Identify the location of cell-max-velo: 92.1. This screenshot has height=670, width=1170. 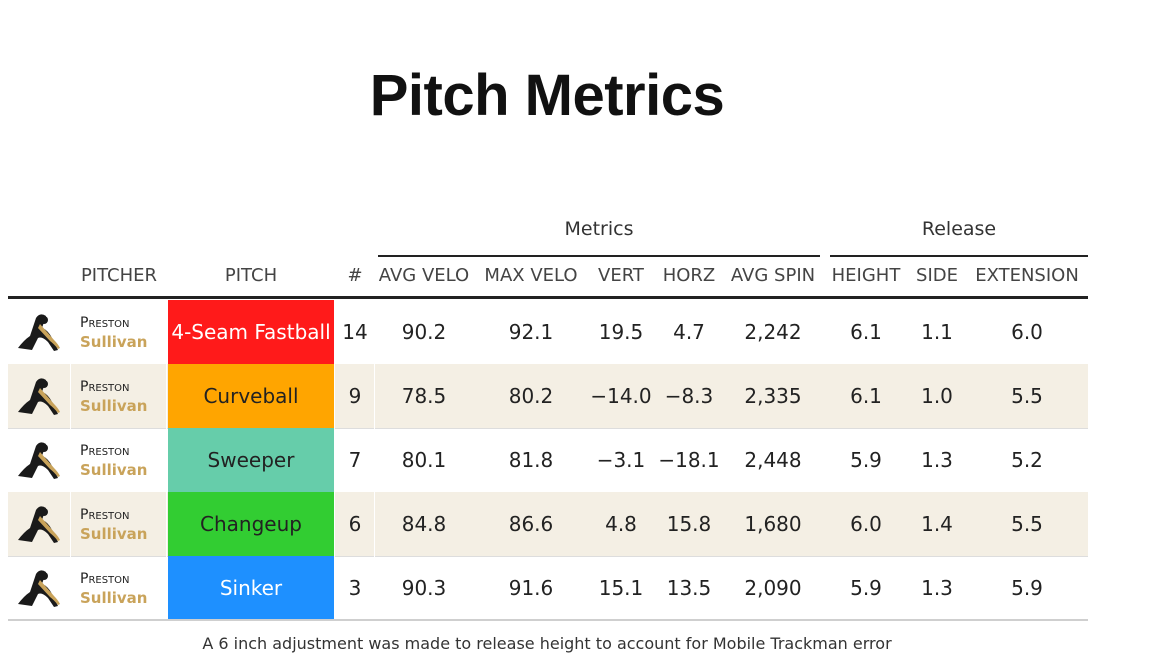
(531, 332).